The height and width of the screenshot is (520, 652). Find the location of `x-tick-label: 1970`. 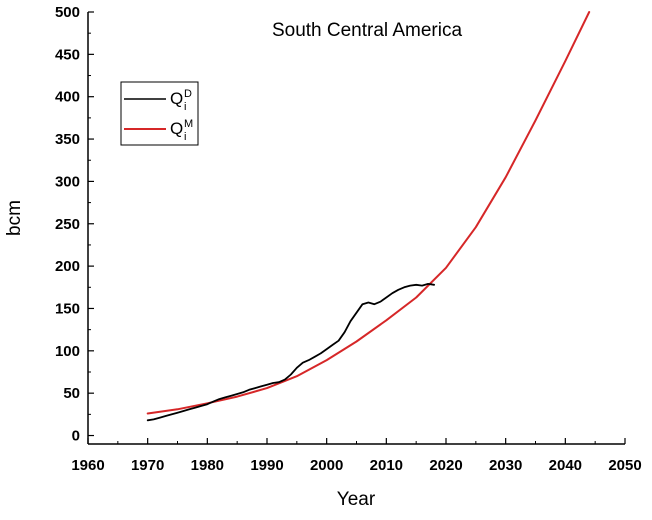

x-tick-label: 1970 is located at coordinates (147, 465).